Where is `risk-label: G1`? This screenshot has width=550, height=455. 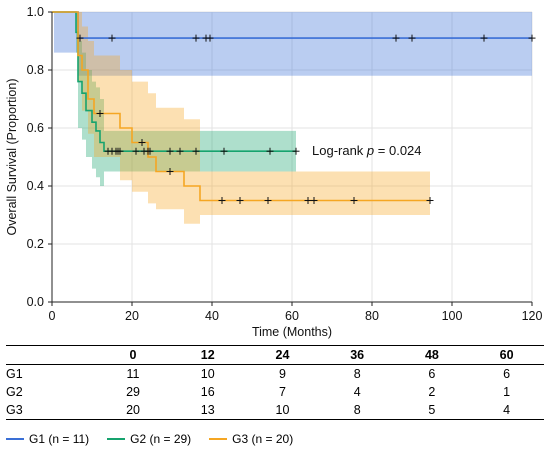
risk-label: G1 is located at coordinates (14, 374).